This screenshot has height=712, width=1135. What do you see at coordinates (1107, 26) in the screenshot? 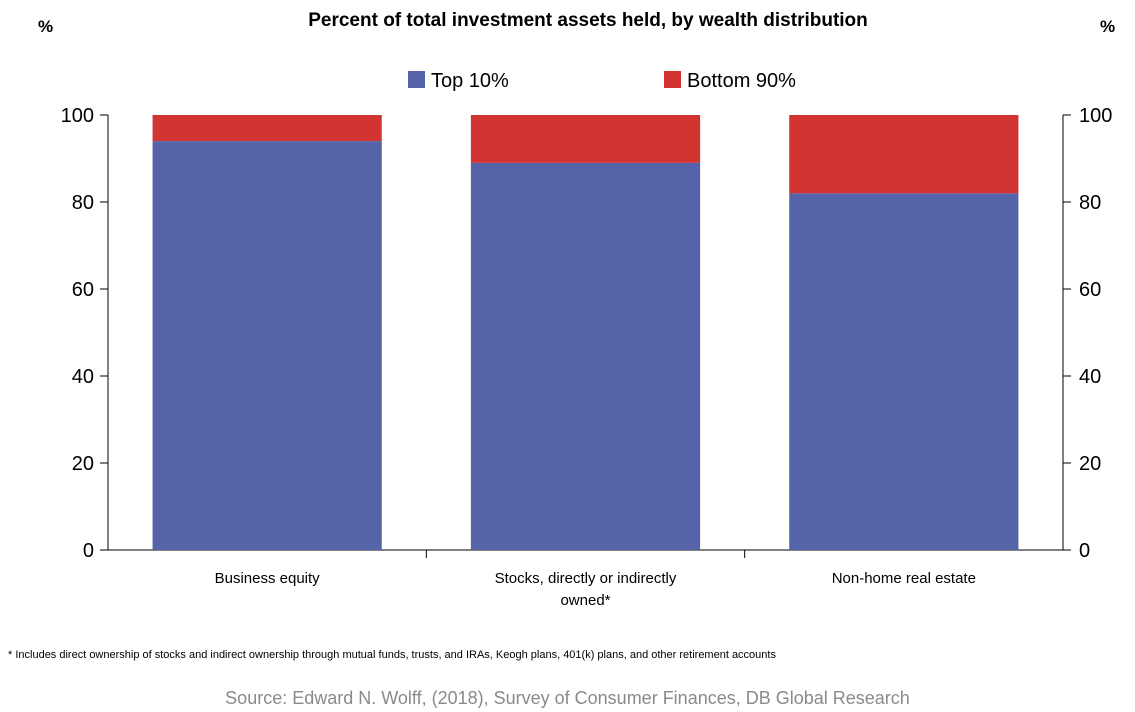
I see `right-axis-unit: %` at bounding box center [1107, 26].